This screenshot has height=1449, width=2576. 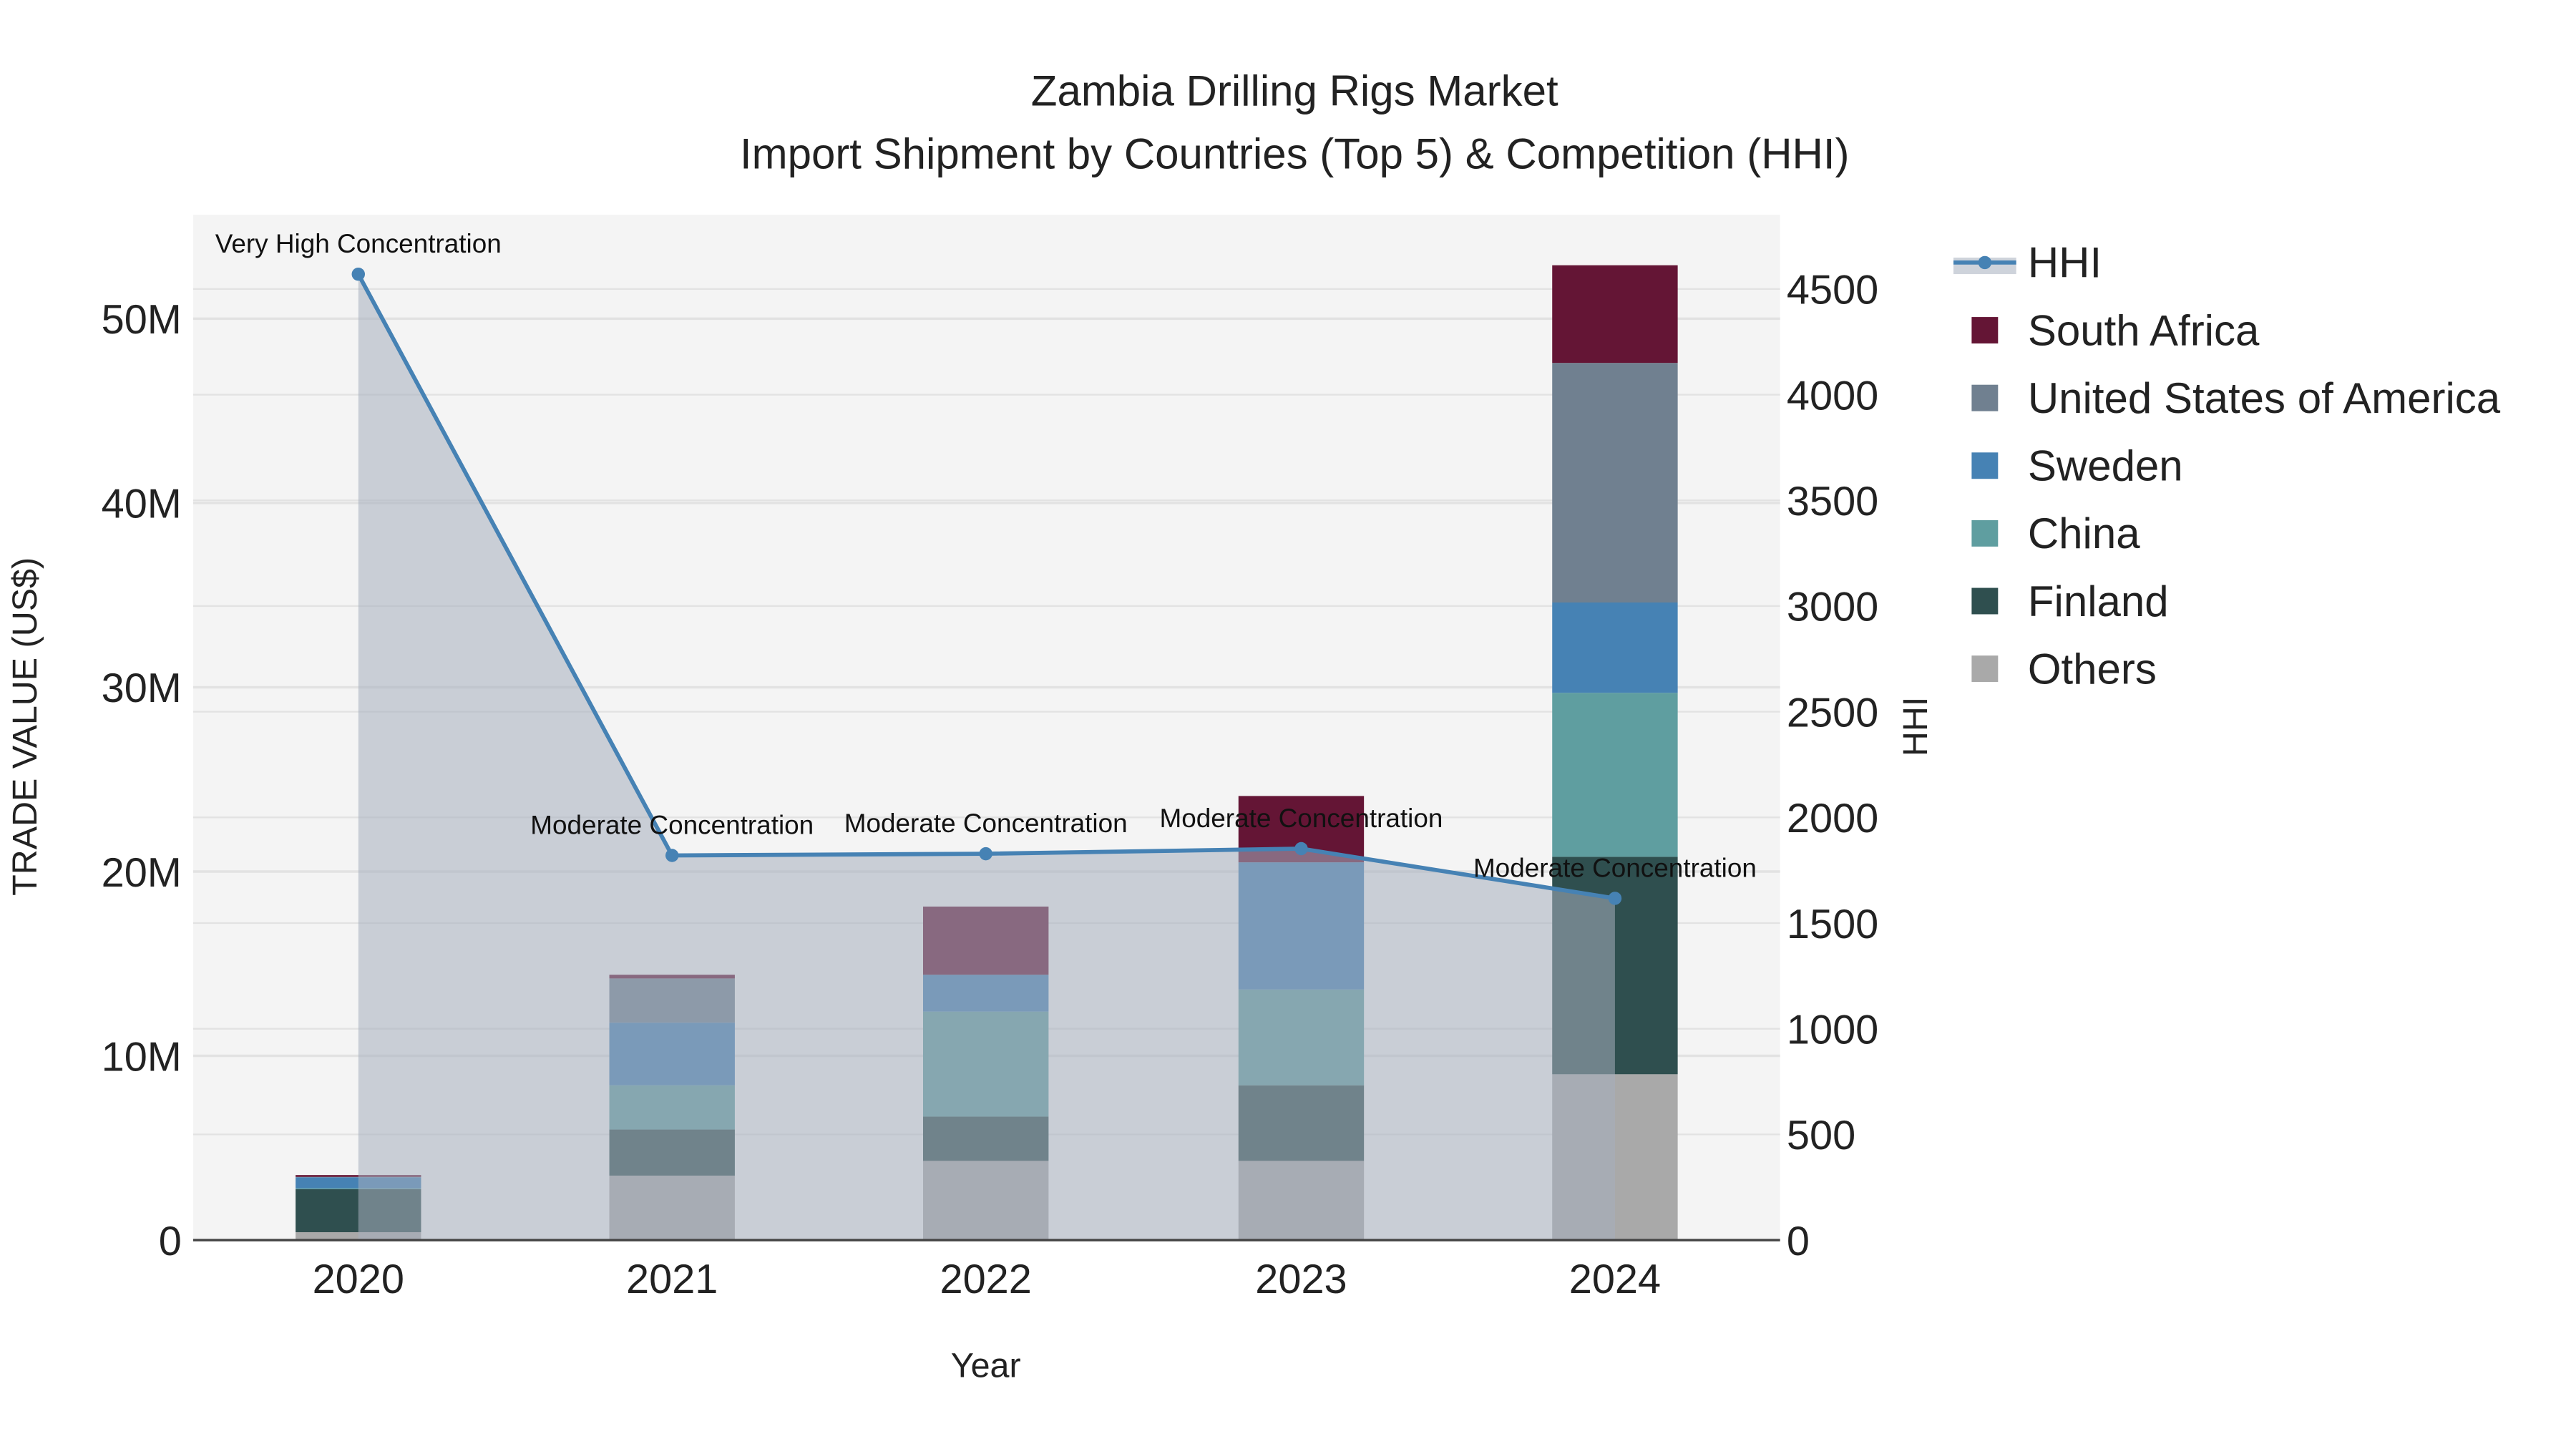 I want to click on y2-tick-label: 4000, so click(x=1832, y=396).